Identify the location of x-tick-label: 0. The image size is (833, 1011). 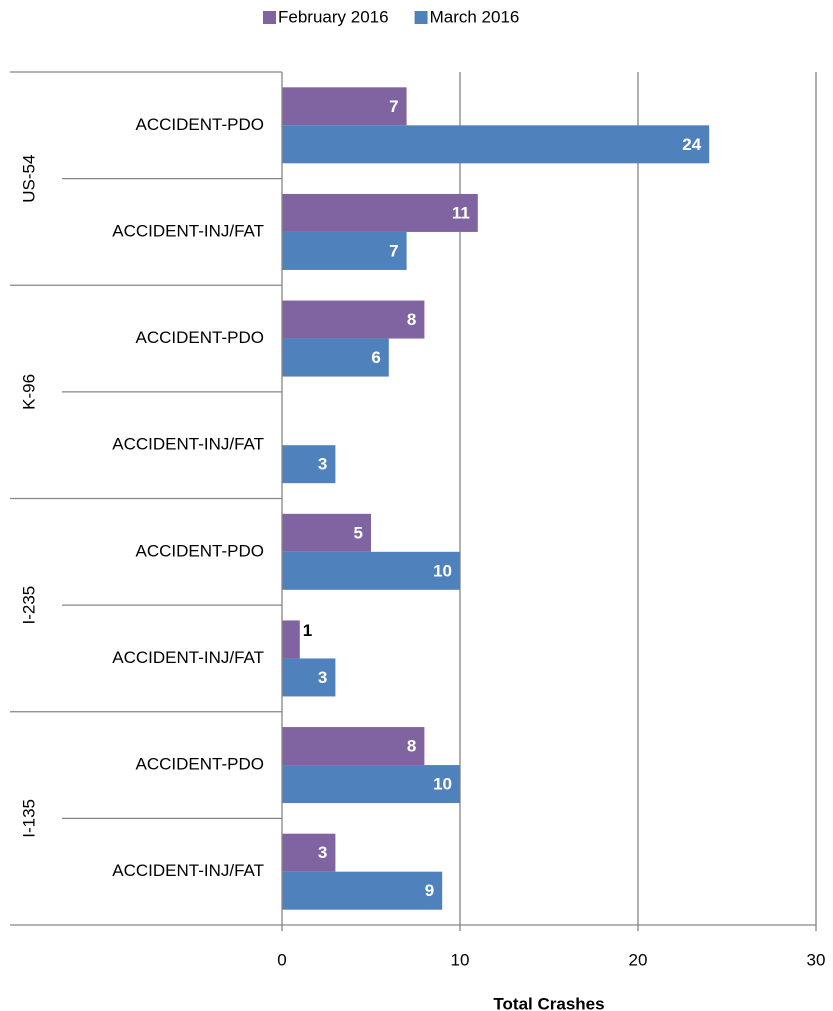
(281, 959).